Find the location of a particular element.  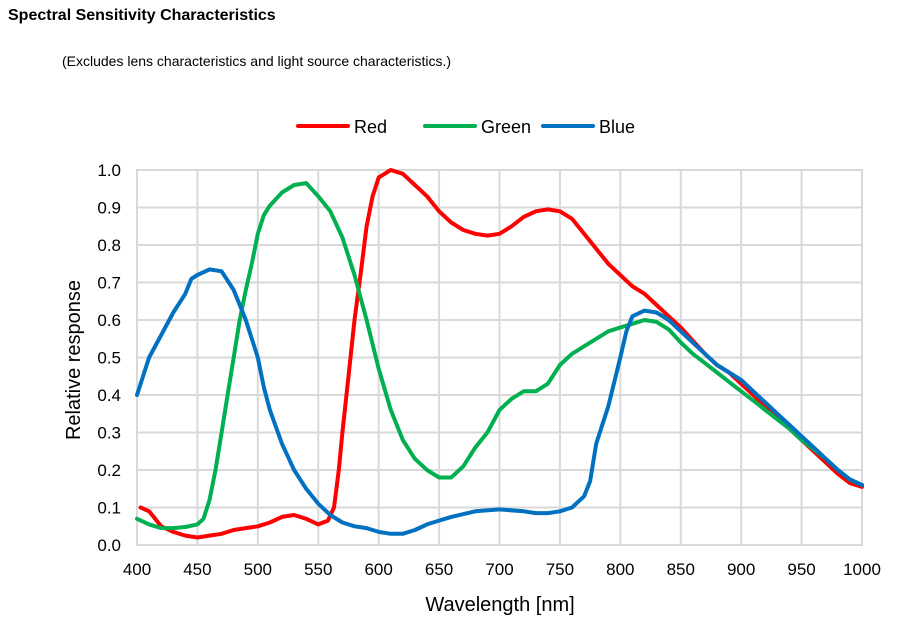

y-tick-label: 0.8 is located at coordinates (109, 245).